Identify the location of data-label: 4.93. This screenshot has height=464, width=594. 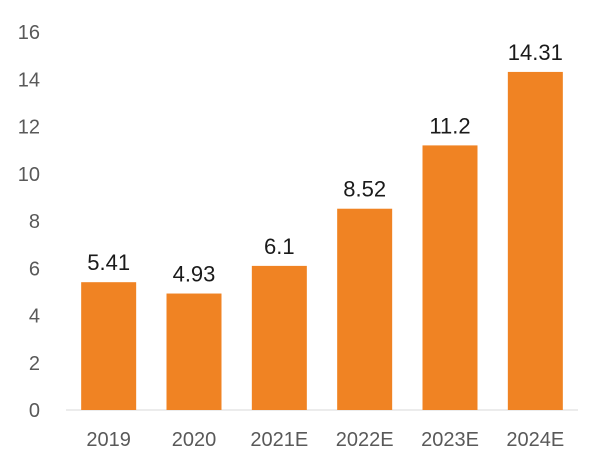
(194, 274).